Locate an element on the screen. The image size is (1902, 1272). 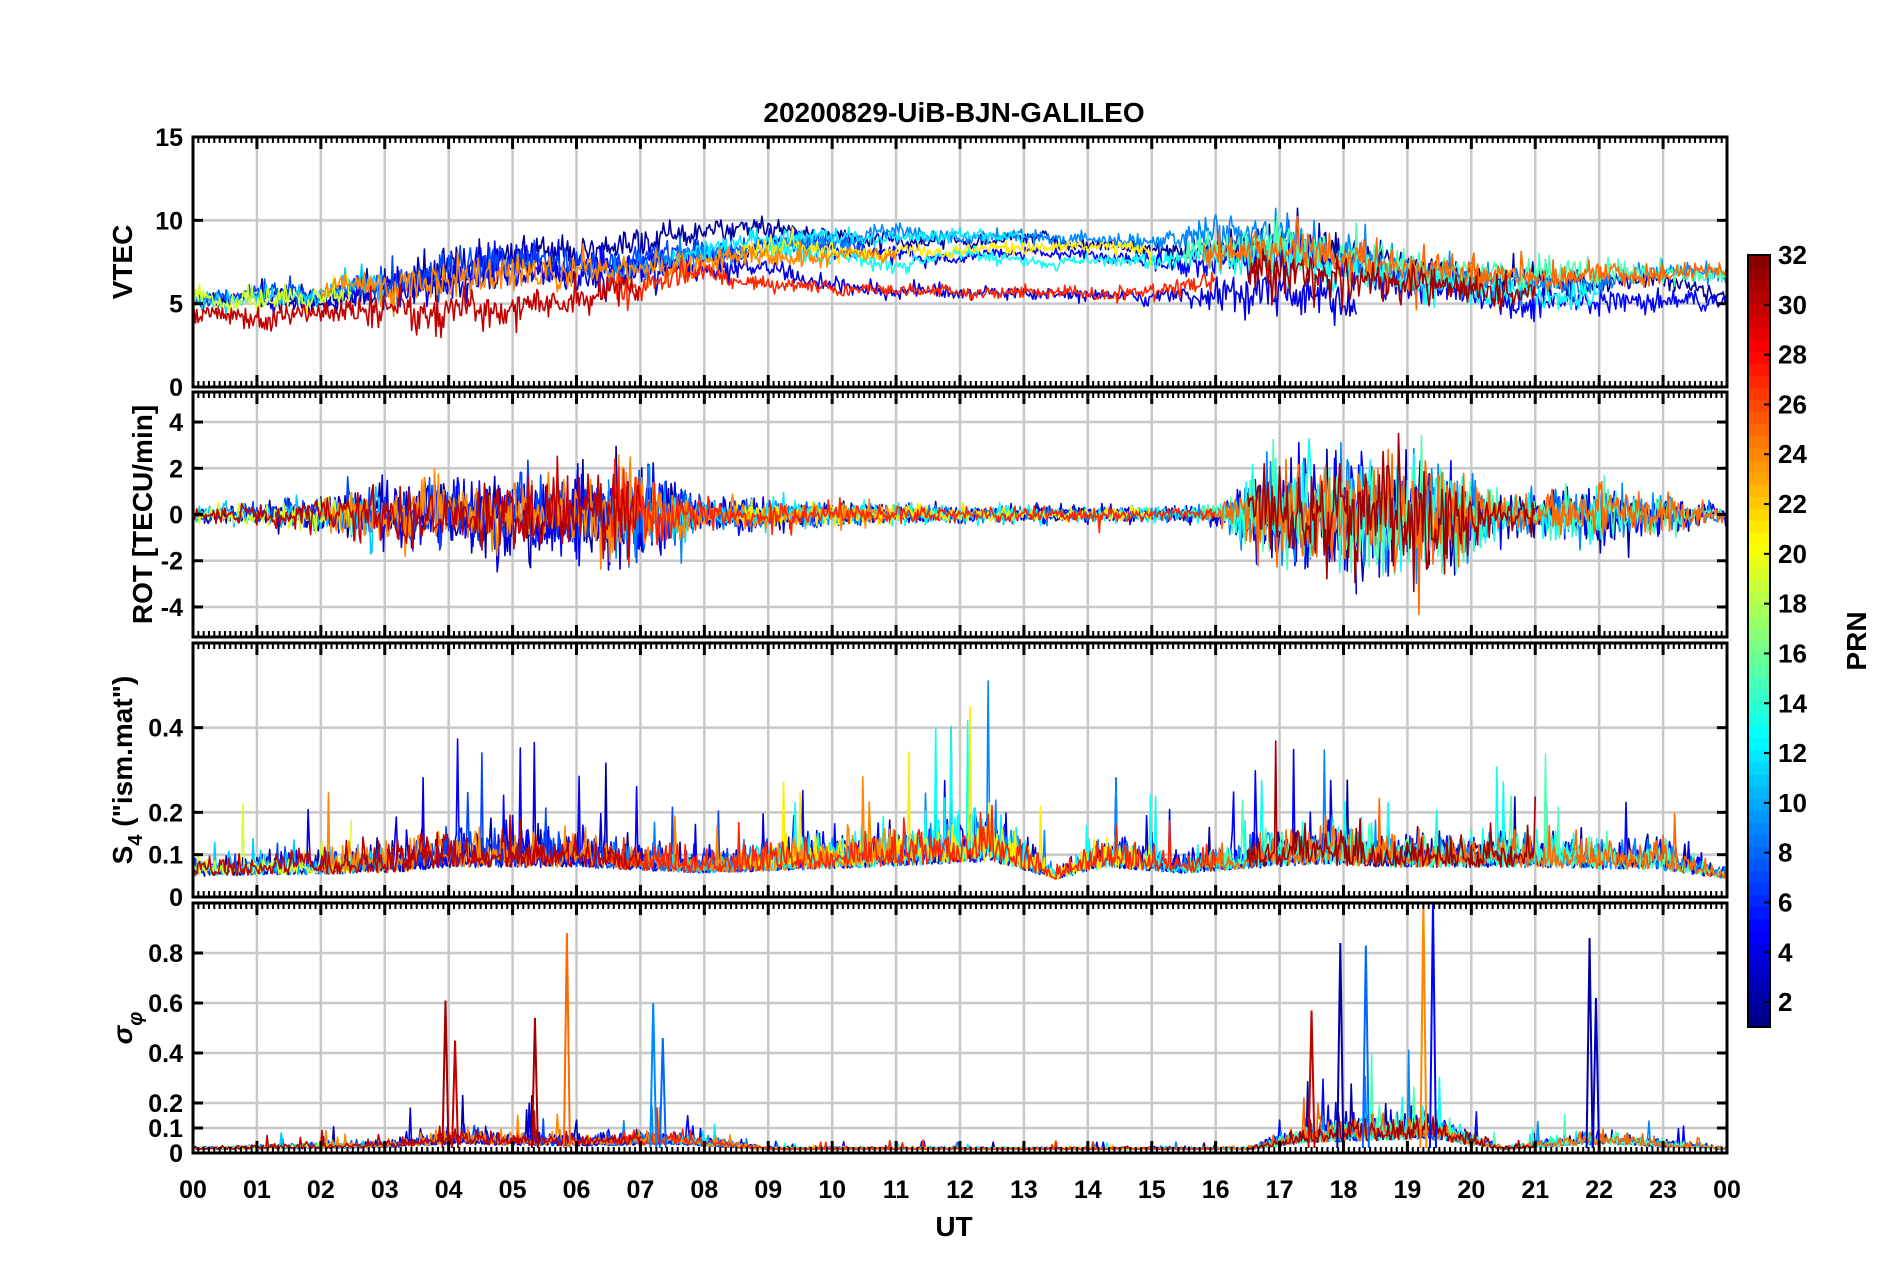
colorbar-frame is located at coordinates (1759, 641).